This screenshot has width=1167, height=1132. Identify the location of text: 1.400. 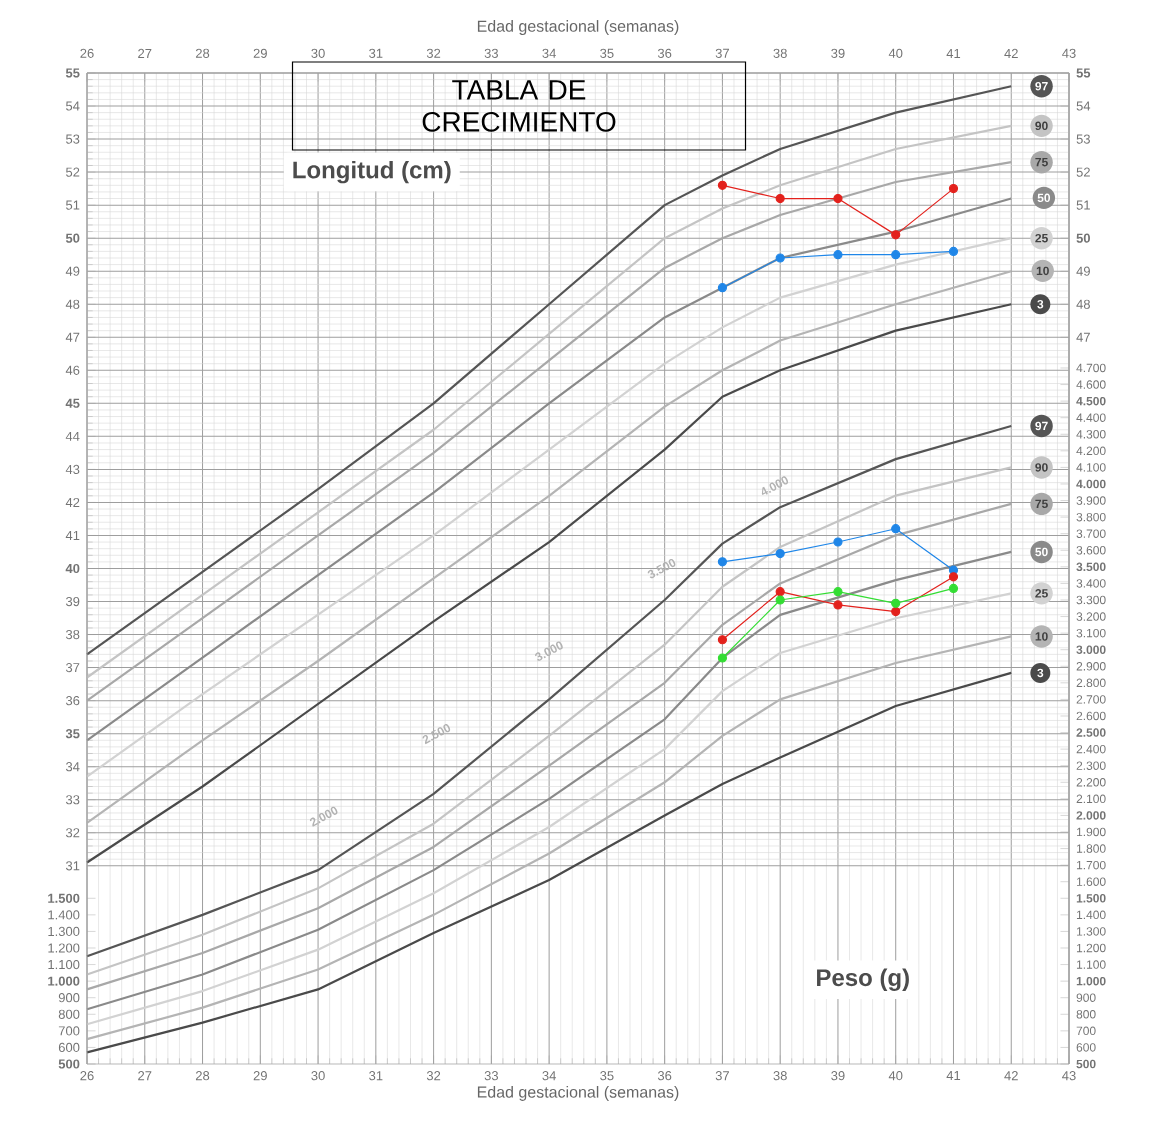
(64, 915).